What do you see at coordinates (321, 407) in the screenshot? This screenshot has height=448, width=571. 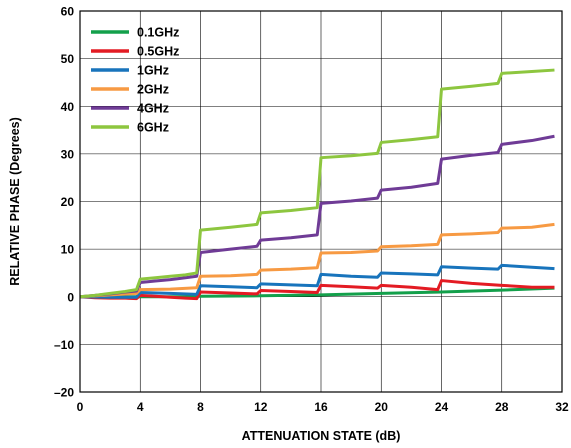 I see `x-tick-label: 16` at bounding box center [321, 407].